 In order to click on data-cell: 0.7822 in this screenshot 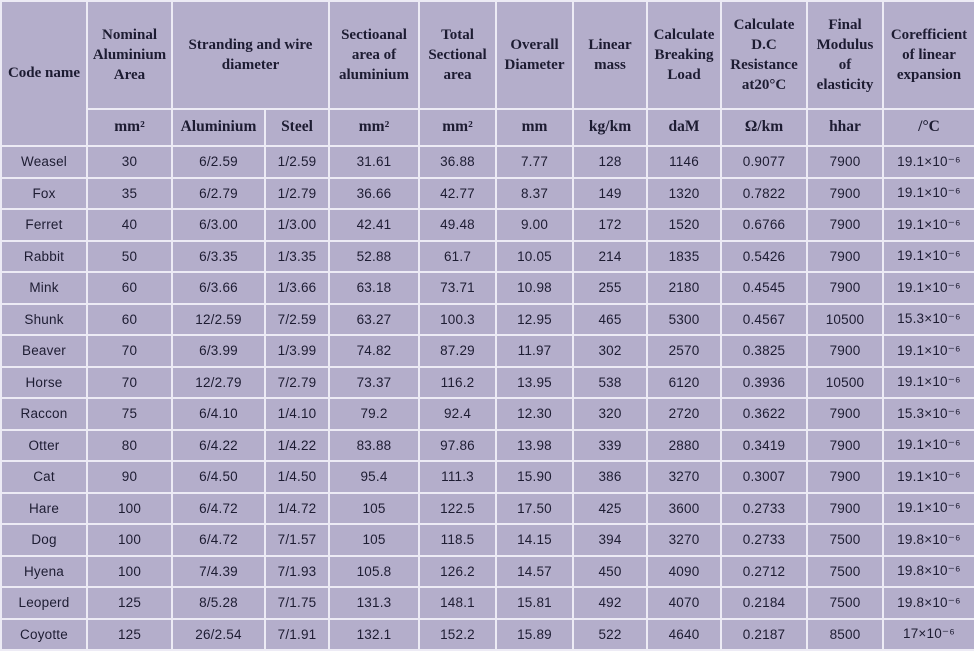, I will do `click(764, 193)`.